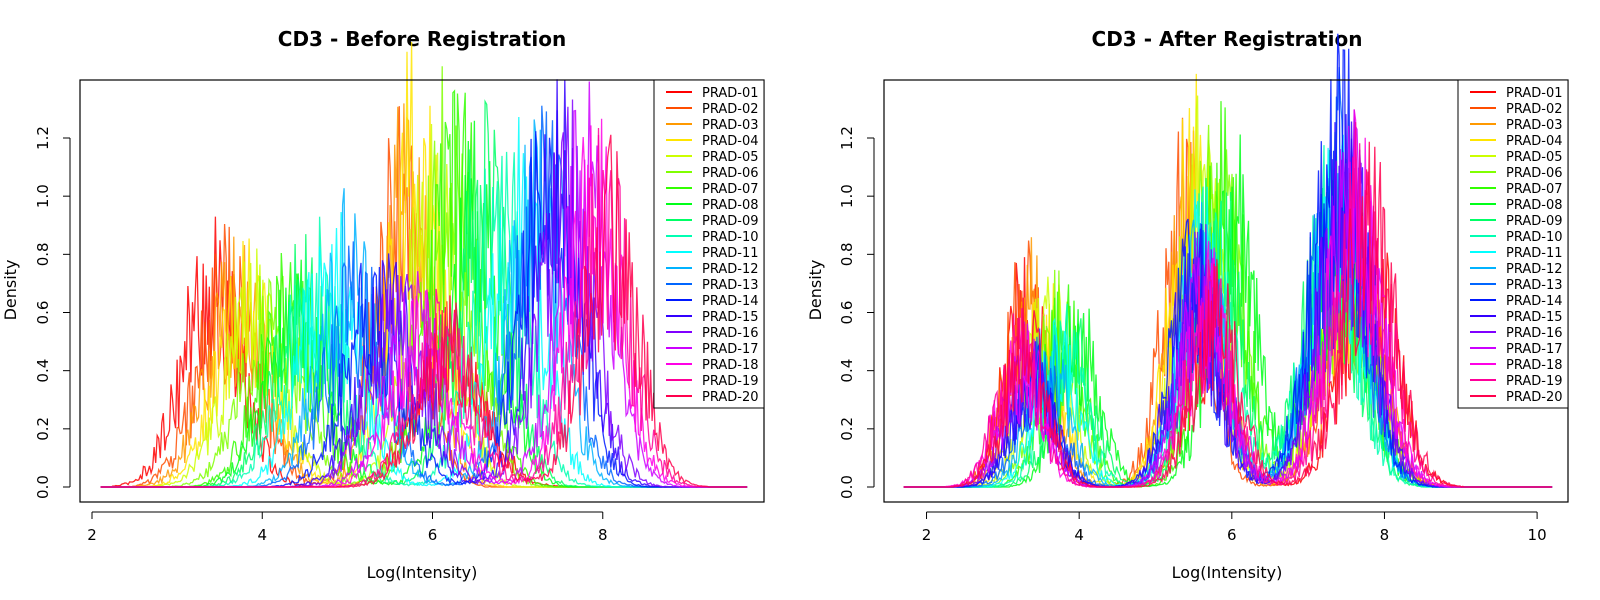  Describe the element at coordinates (1537, 535) in the screenshot. I see `x-tick-label: 10` at that location.